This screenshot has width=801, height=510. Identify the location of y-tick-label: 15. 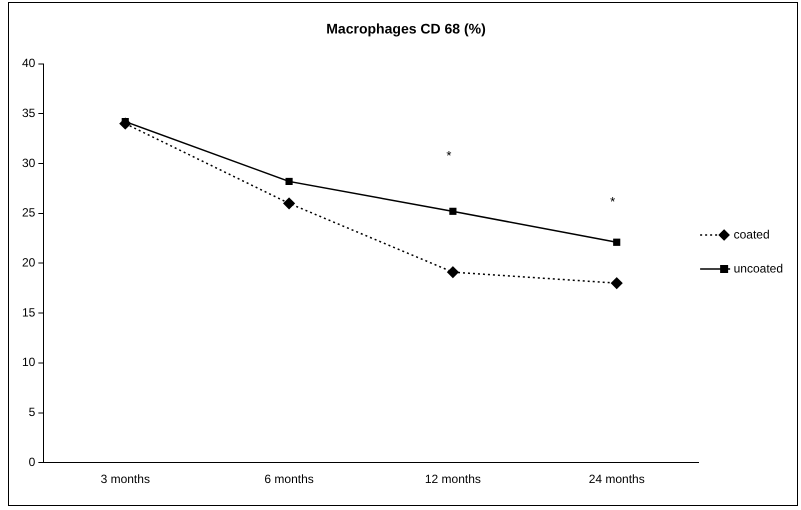
(29, 312).